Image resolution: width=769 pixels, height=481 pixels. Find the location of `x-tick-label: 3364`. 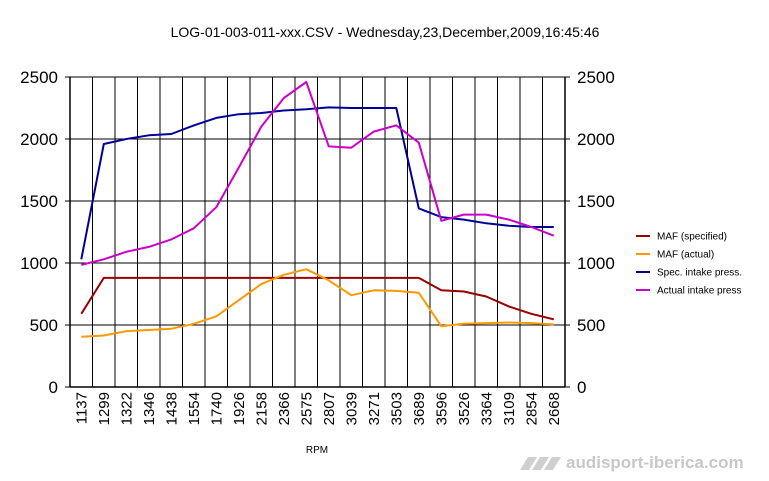

x-tick-label: 3364 is located at coordinates (486, 408).